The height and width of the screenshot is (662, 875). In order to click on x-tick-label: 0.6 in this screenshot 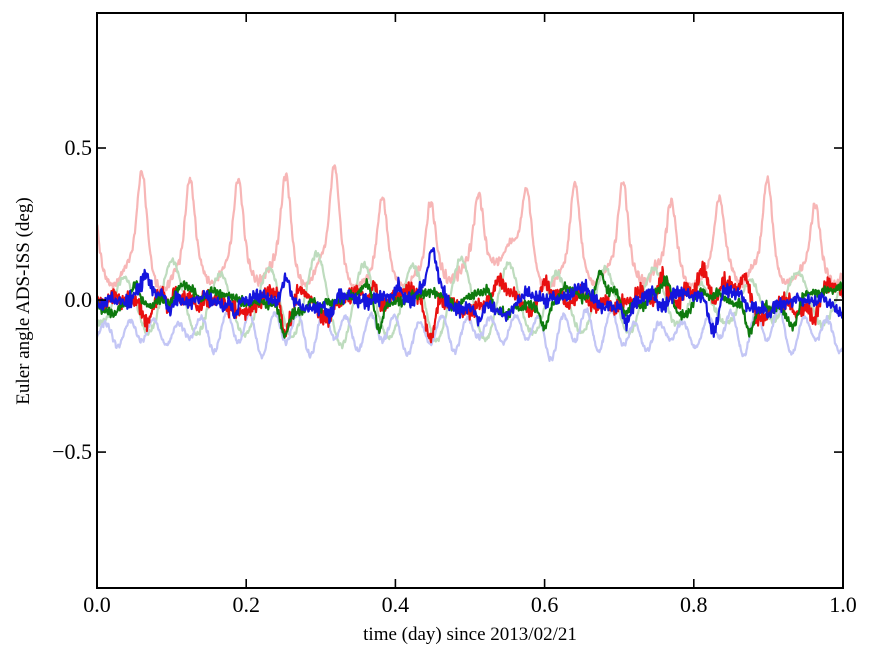, I will do `click(544, 604)`.